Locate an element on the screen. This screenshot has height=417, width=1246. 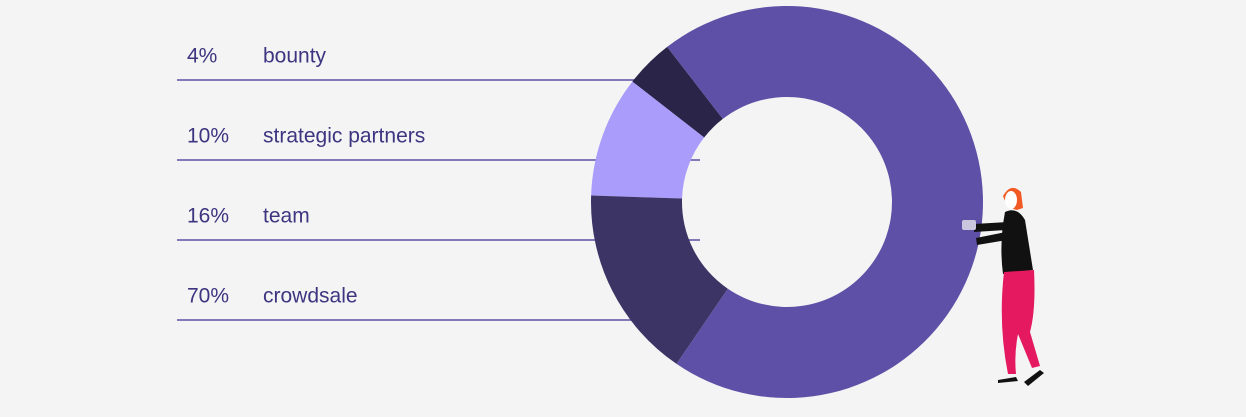
value-label: 16% is located at coordinates (208, 216).